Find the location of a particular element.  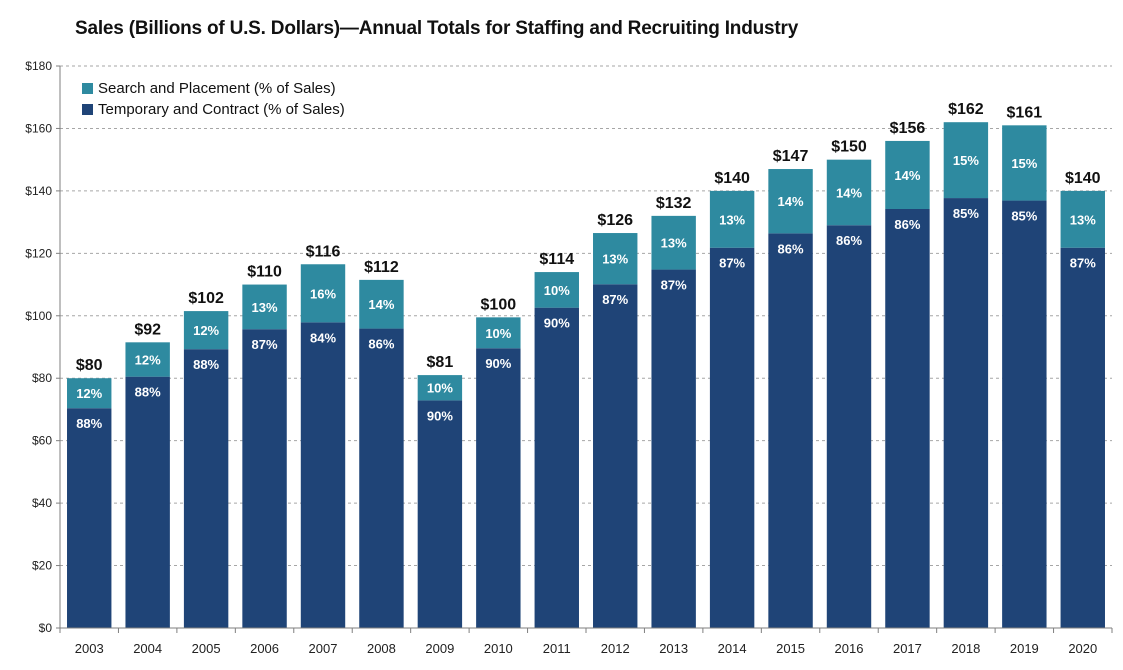

total-label: $162 is located at coordinates (966, 109).